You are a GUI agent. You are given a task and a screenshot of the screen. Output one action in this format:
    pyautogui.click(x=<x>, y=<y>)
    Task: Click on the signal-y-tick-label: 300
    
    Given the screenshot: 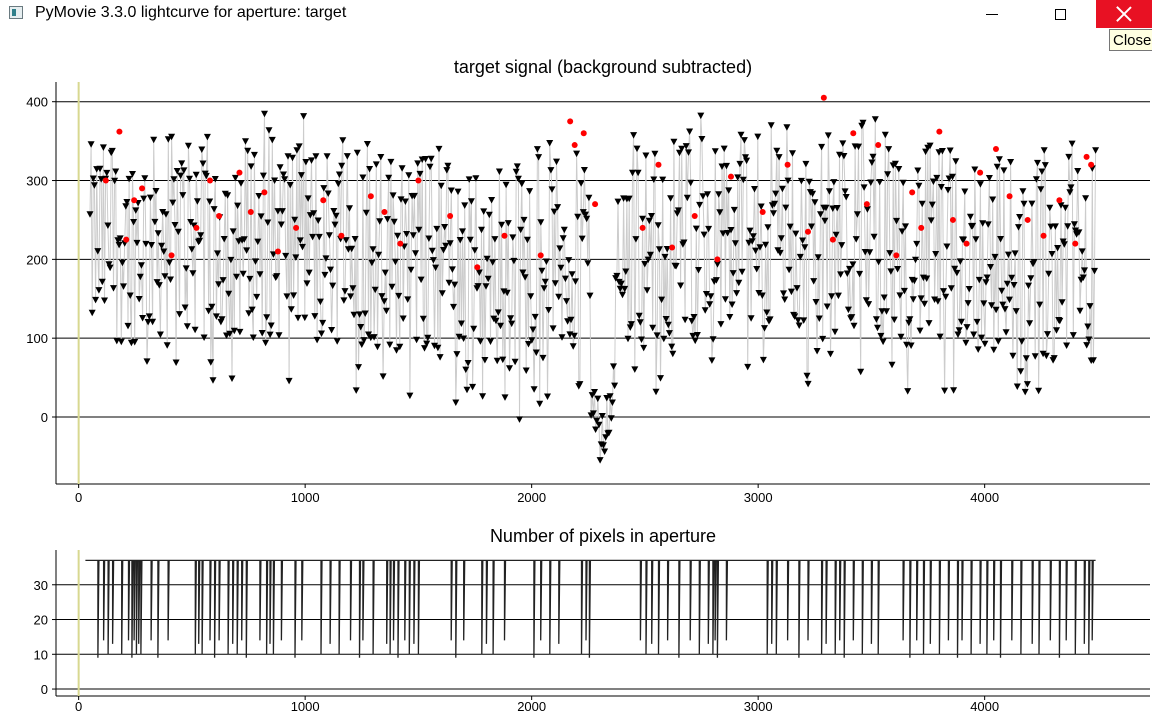 What is the action you would take?
    pyautogui.click(x=37, y=181)
    